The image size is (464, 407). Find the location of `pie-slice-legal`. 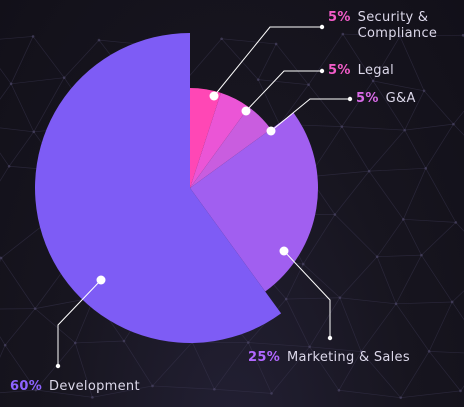

pie-slice-legal is located at coordinates (219, 140).